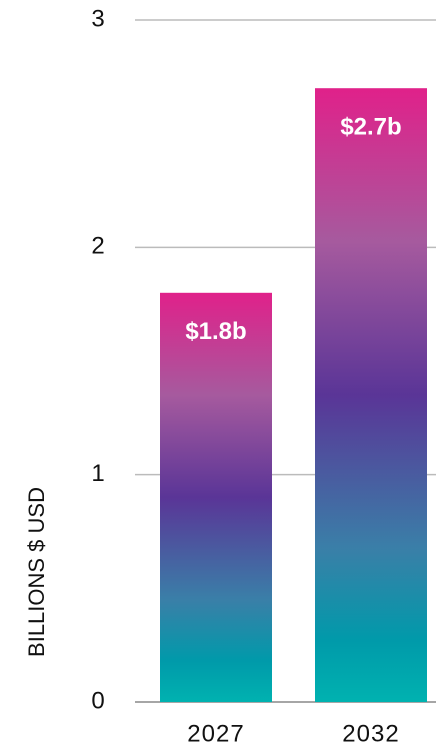  I want to click on y-axis-label: BILLIONS $ USD, so click(36, 572).